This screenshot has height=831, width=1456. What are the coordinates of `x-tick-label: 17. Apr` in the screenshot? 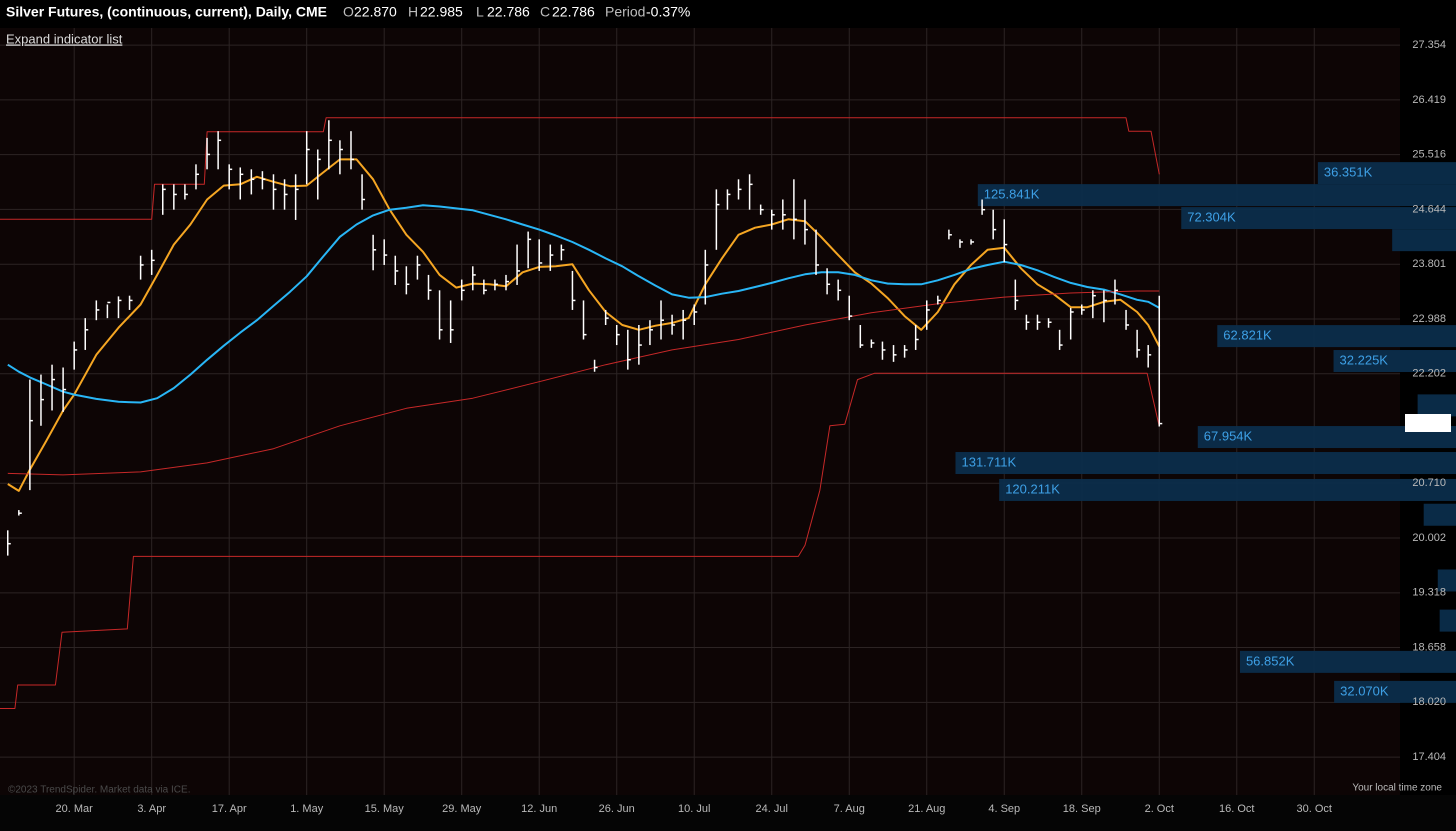 It's located at (229, 809).